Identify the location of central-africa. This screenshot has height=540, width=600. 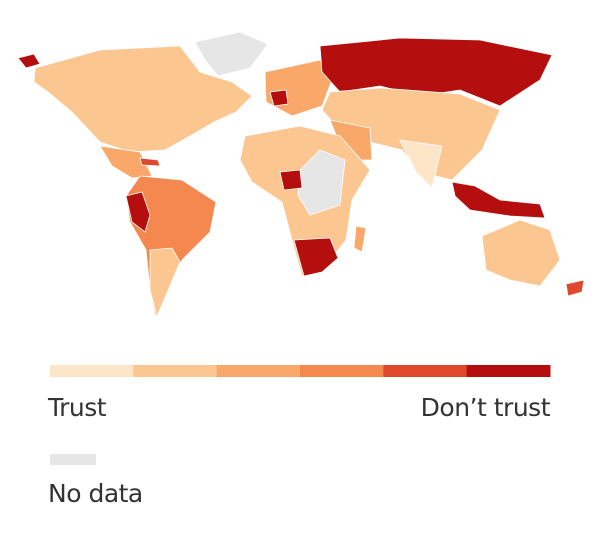
(321, 182).